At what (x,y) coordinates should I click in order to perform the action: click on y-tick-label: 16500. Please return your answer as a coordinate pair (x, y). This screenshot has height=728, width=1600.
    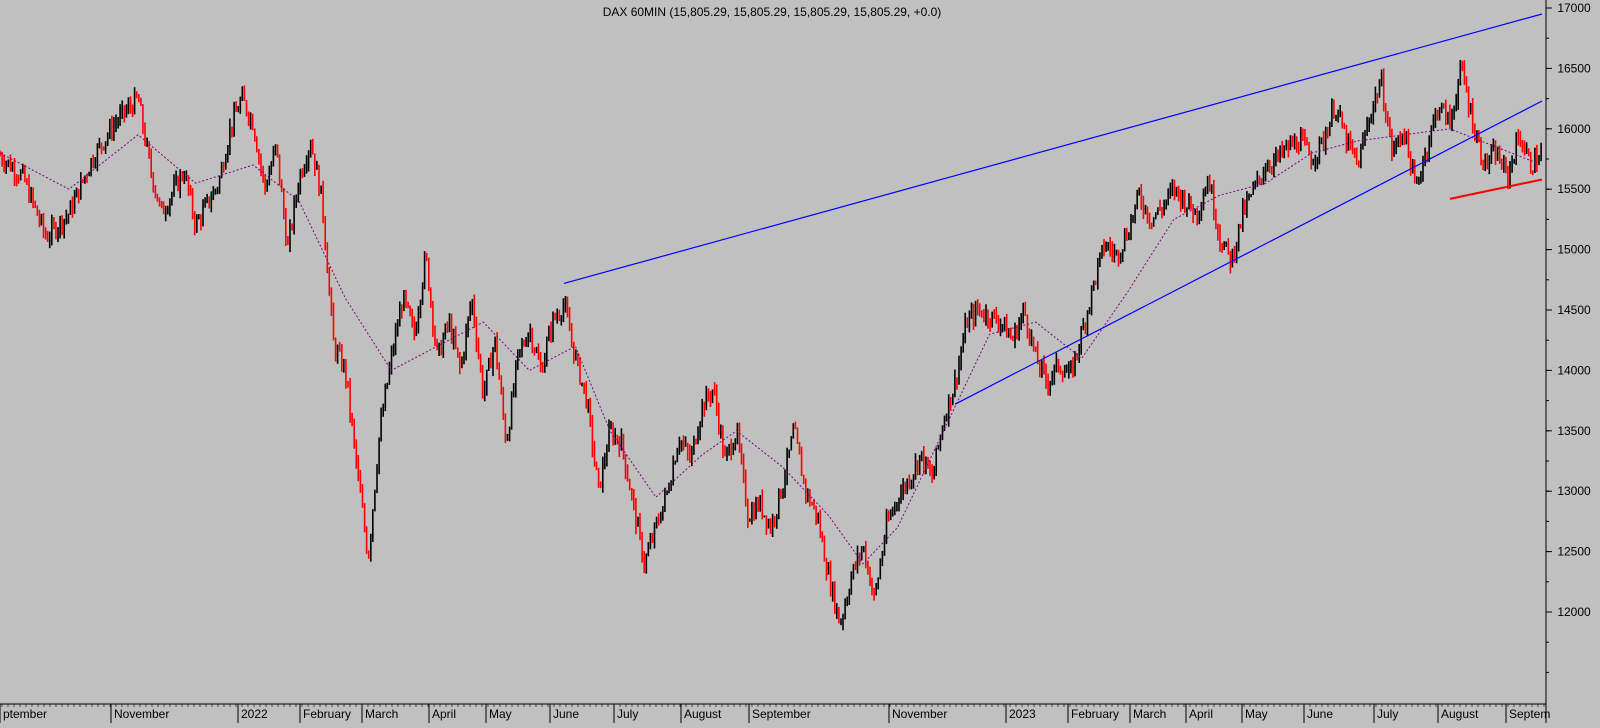
    Looking at the image, I should click on (1574, 68).